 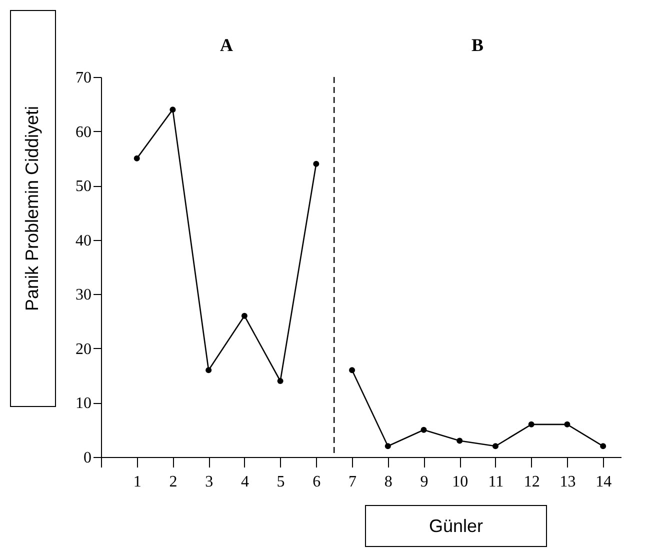 What do you see at coordinates (173, 482) in the screenshot?
I see `x-tick-label: 2` at bounding box center [173, 482].